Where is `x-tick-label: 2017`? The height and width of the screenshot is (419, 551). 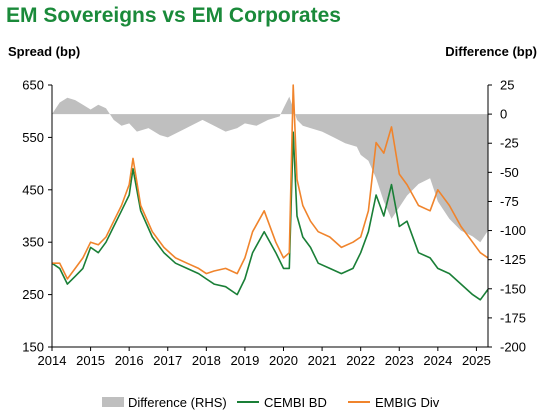 x-tick-label: 2017 is located at coordinates (167, 360).